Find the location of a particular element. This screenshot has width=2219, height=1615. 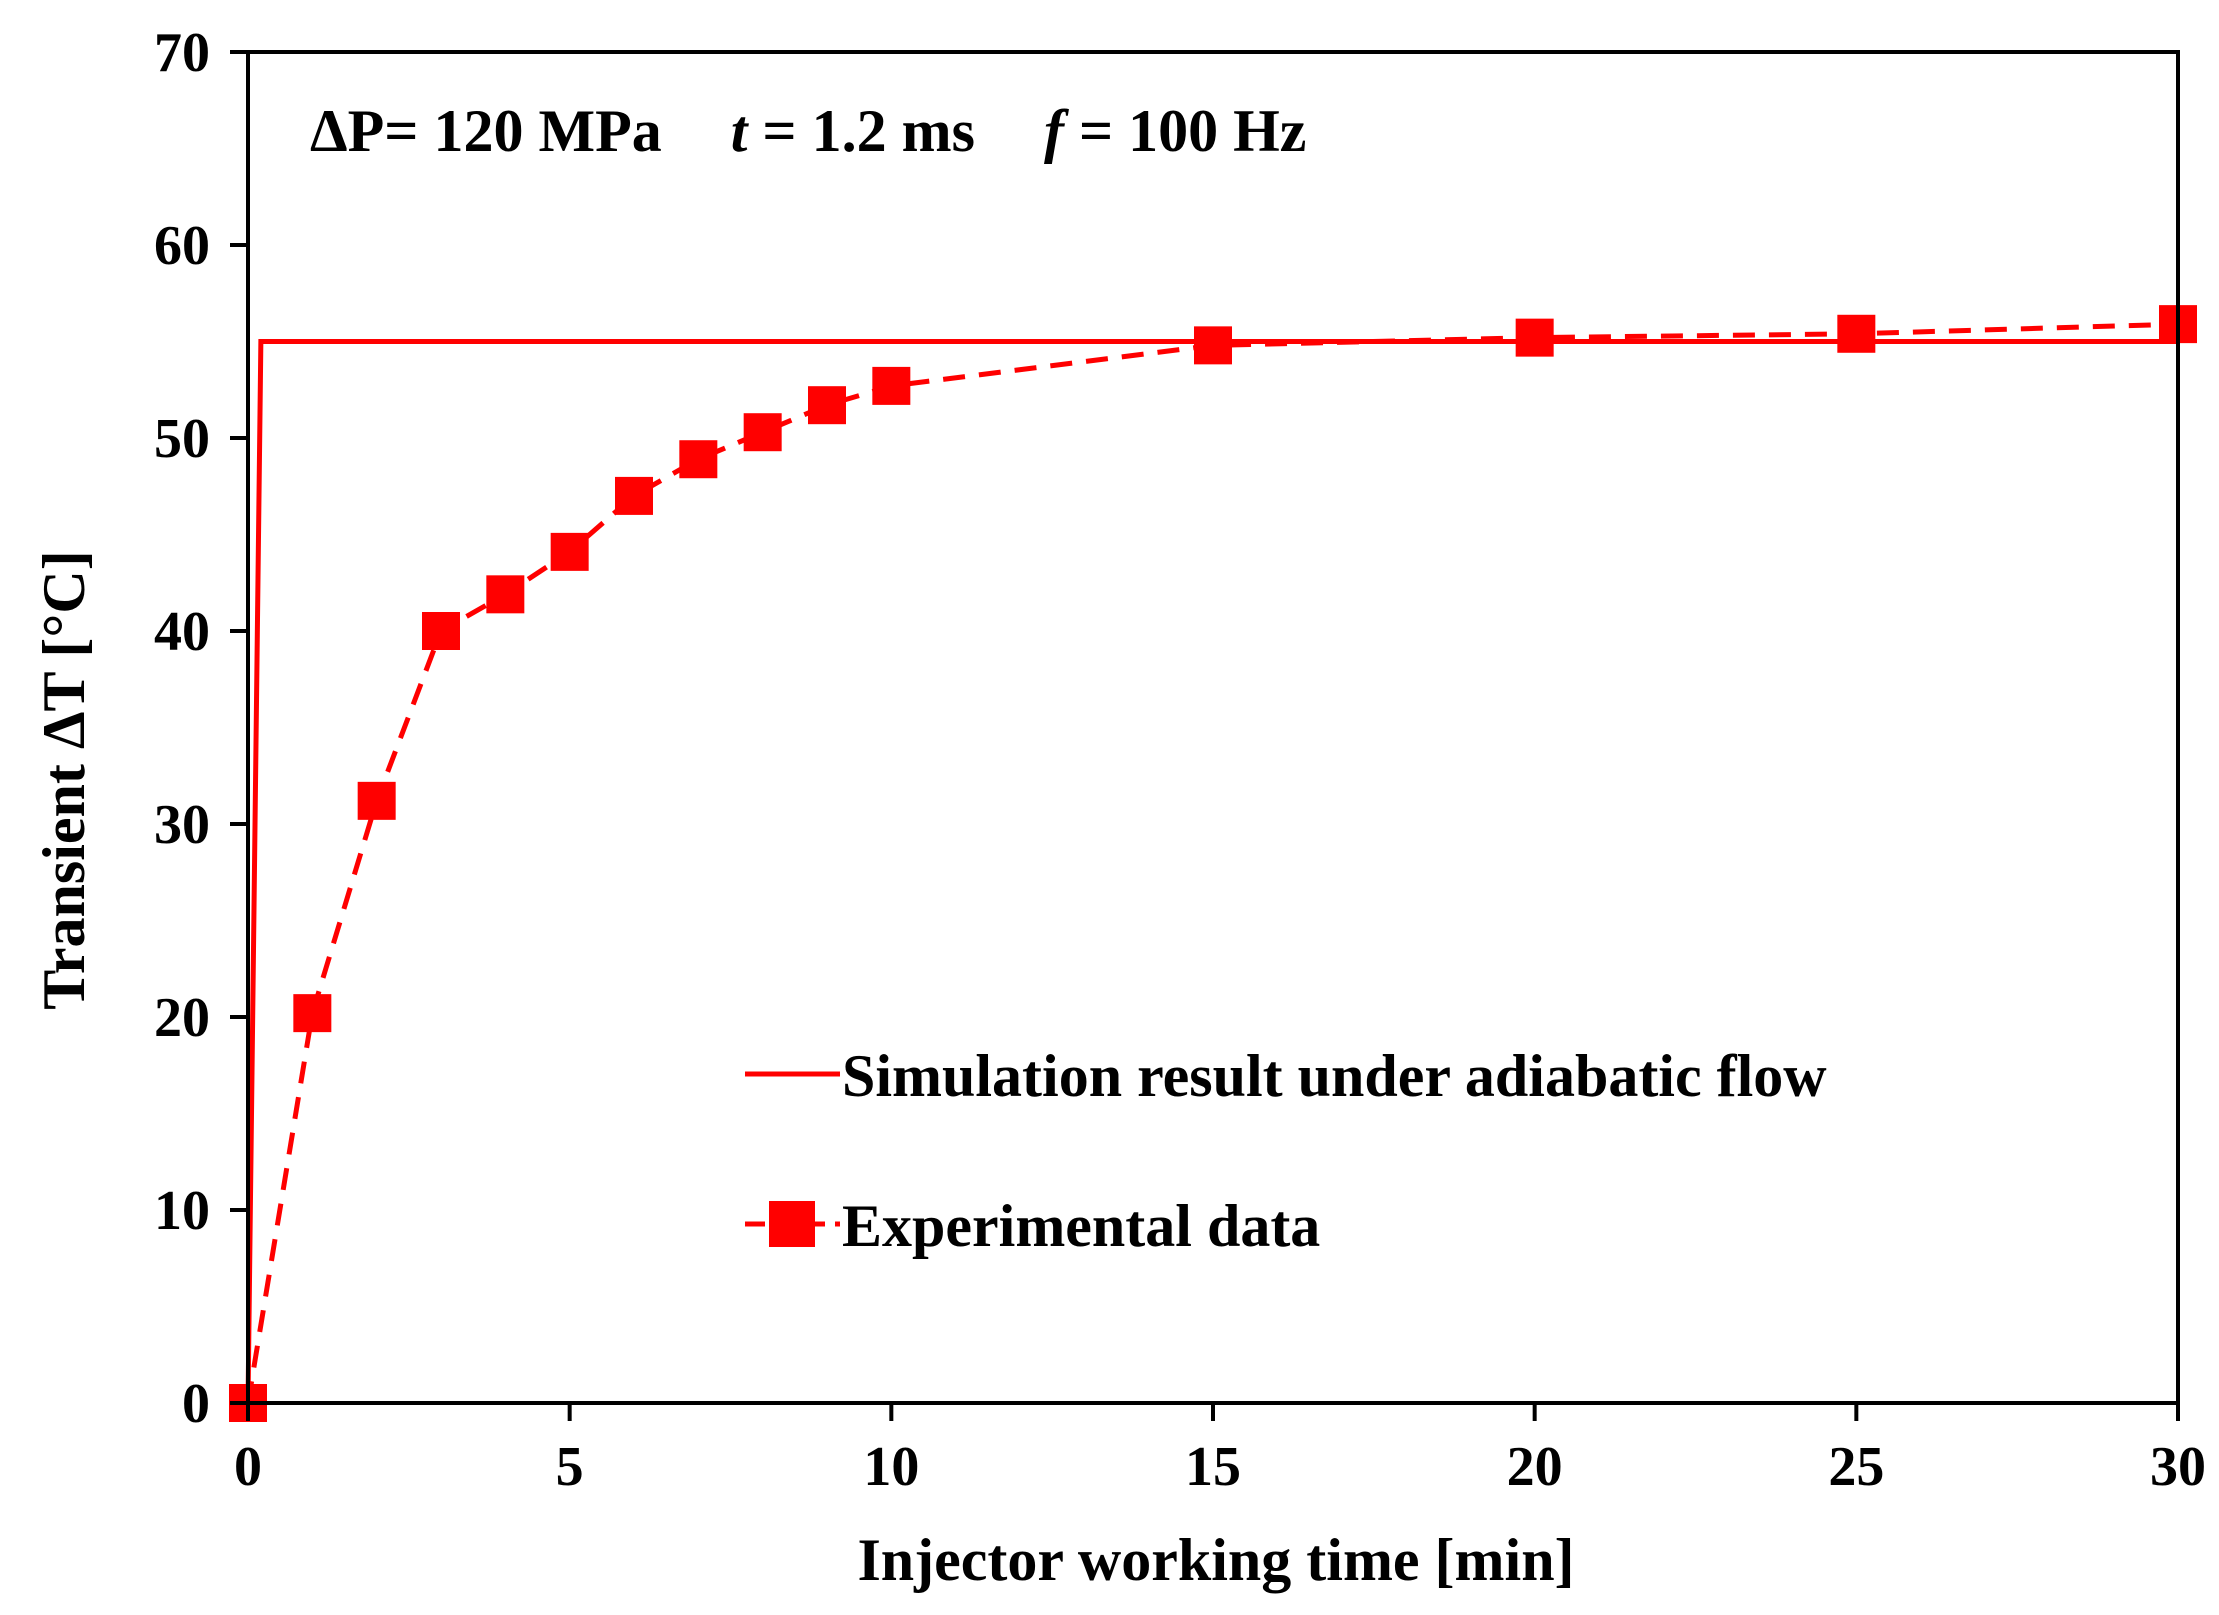

x-tick-label: 30 is located at coordinates (2178, 1467).